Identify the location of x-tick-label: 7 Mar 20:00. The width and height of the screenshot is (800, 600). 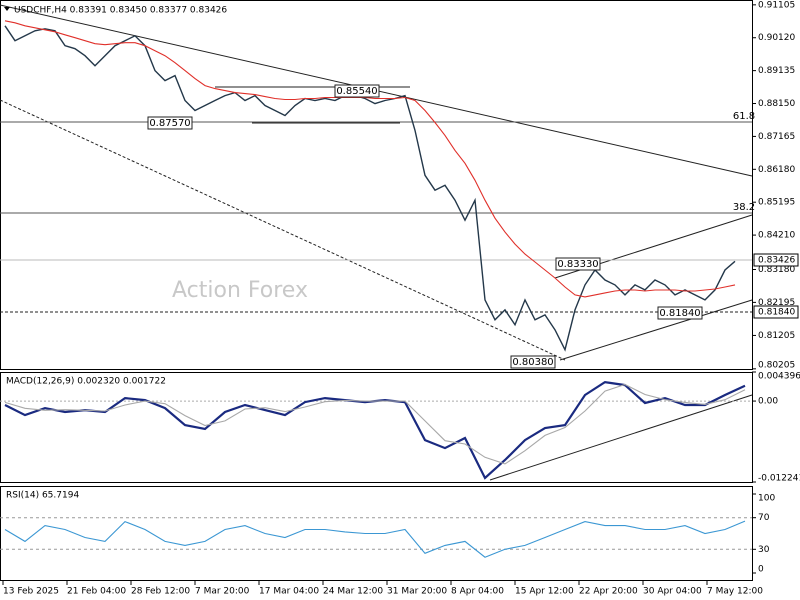
(222, 592).